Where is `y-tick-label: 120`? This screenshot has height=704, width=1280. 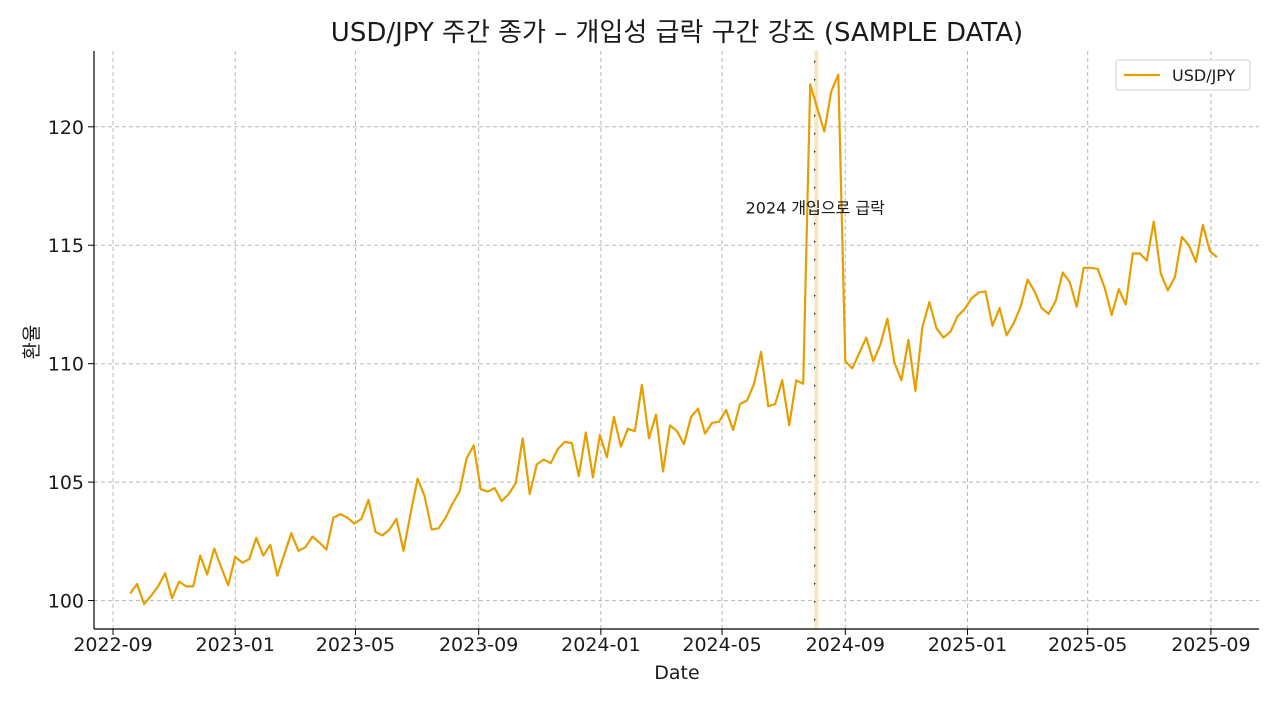
y-tick-label: 120 is located at coordinates (66, 128).